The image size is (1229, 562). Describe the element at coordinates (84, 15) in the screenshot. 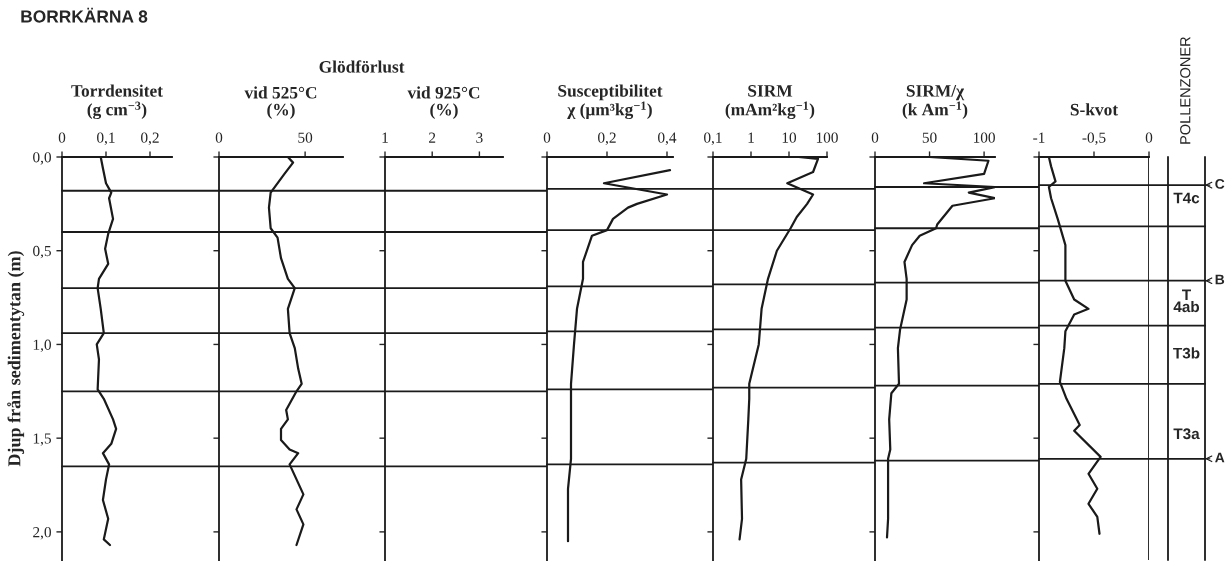

I see `text: BORRKÄRNA 8` at that location.